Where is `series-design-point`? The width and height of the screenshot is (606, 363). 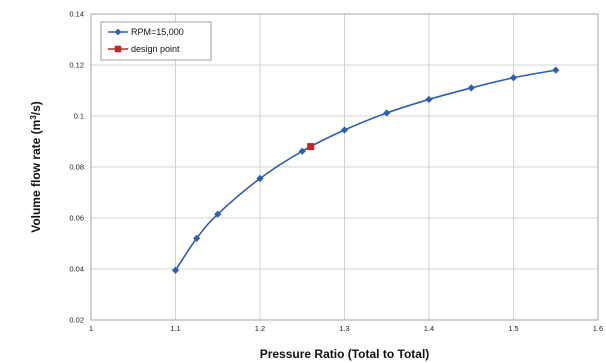
series-design-point is located at coordinates (311, 147).